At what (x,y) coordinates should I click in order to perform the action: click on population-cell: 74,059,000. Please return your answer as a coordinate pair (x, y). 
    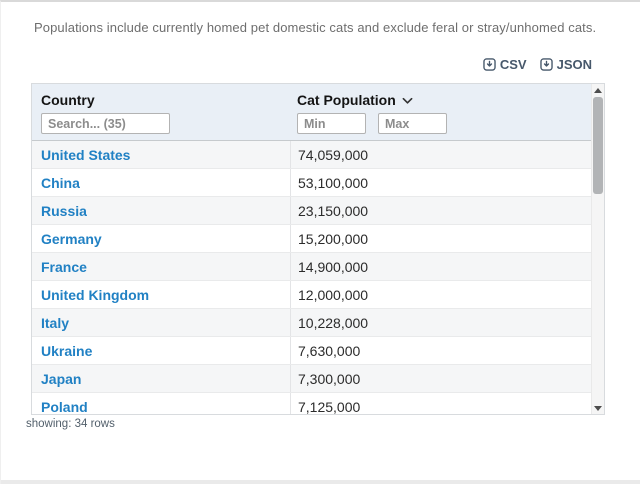
    Looking at the image, I should click on (440, 154).